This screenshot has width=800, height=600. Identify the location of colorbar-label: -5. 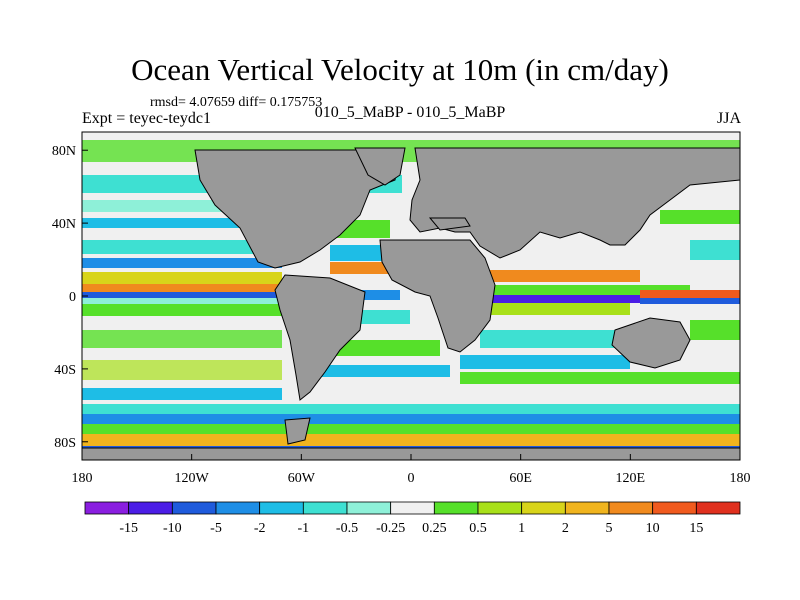
(216, 528).